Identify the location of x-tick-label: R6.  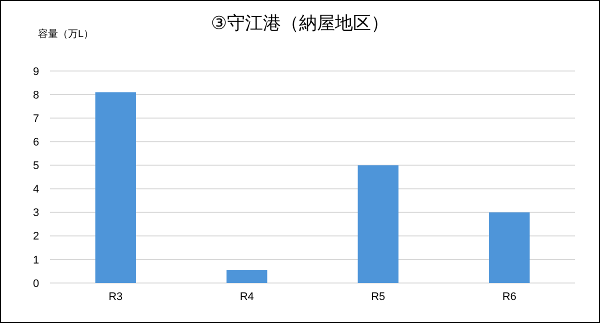
(509, 297).